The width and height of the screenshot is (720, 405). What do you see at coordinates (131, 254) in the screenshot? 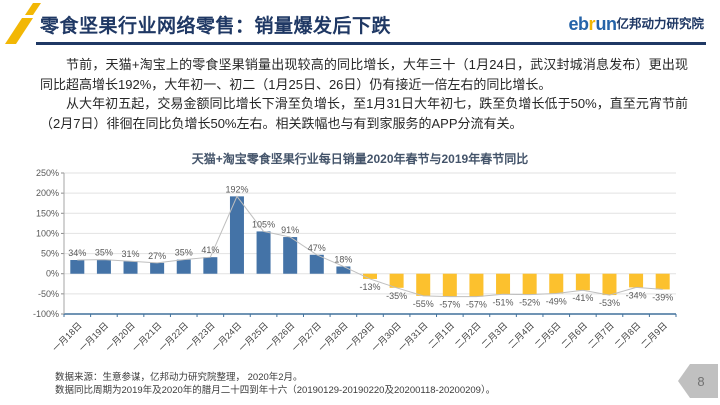
I see `bar-value-label: 31%` at bounding box center [131, 254].